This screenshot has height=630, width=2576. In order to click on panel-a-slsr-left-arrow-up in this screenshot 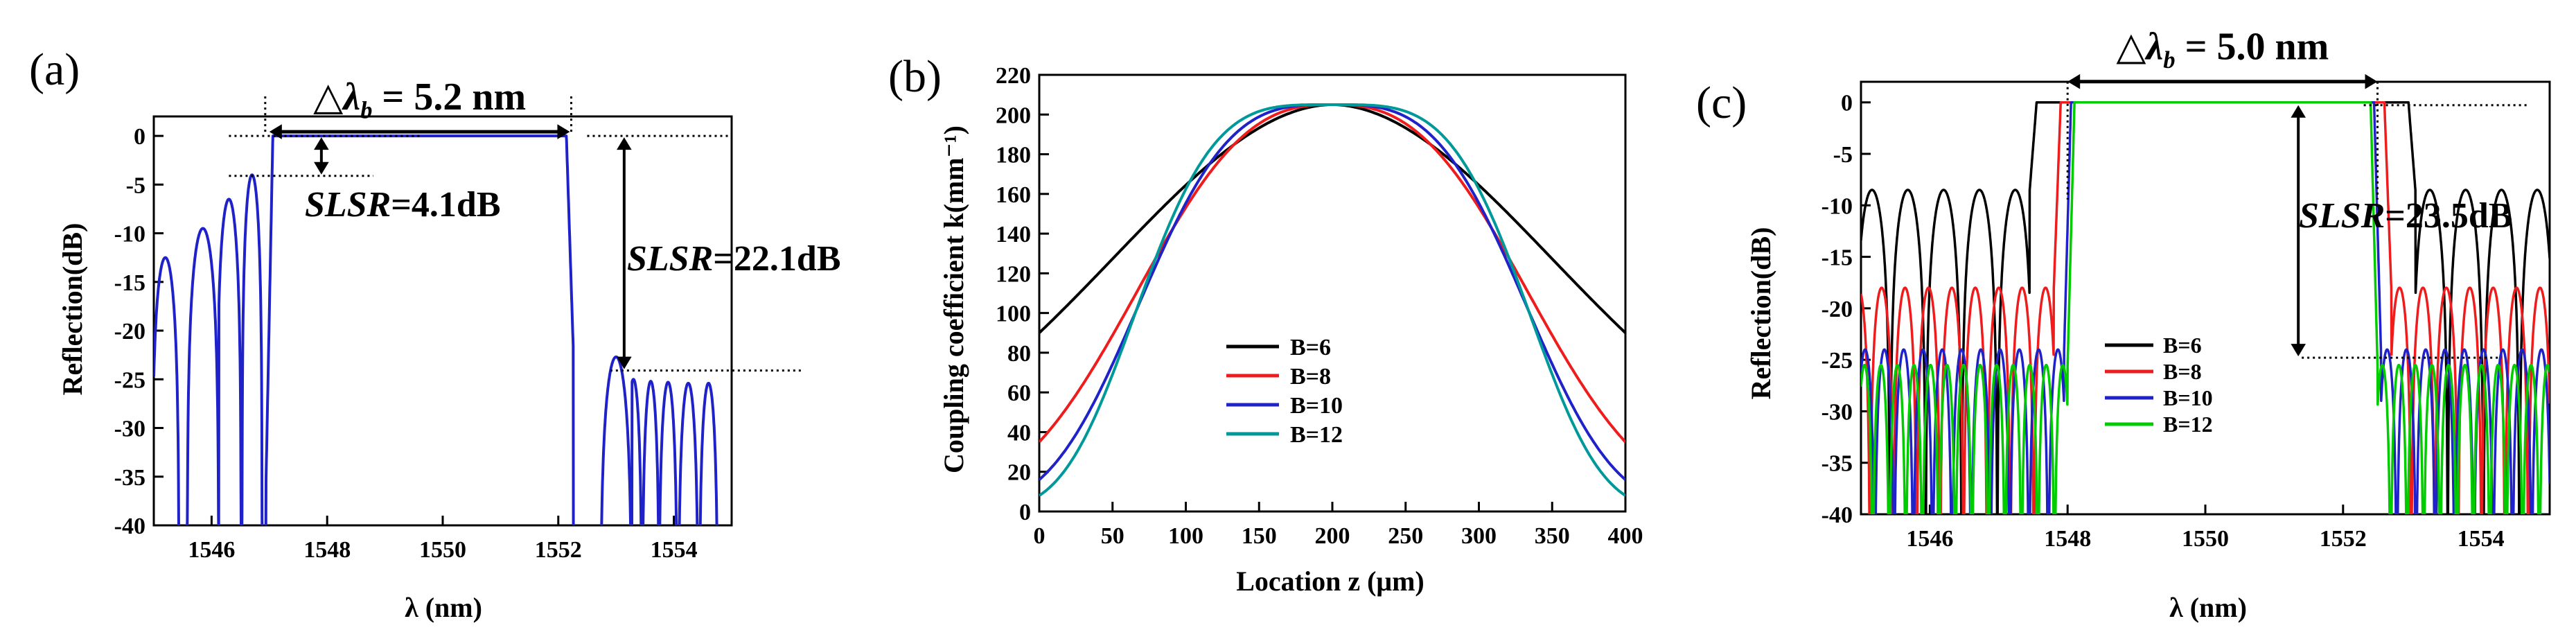, I will do `click(321, 143)`.